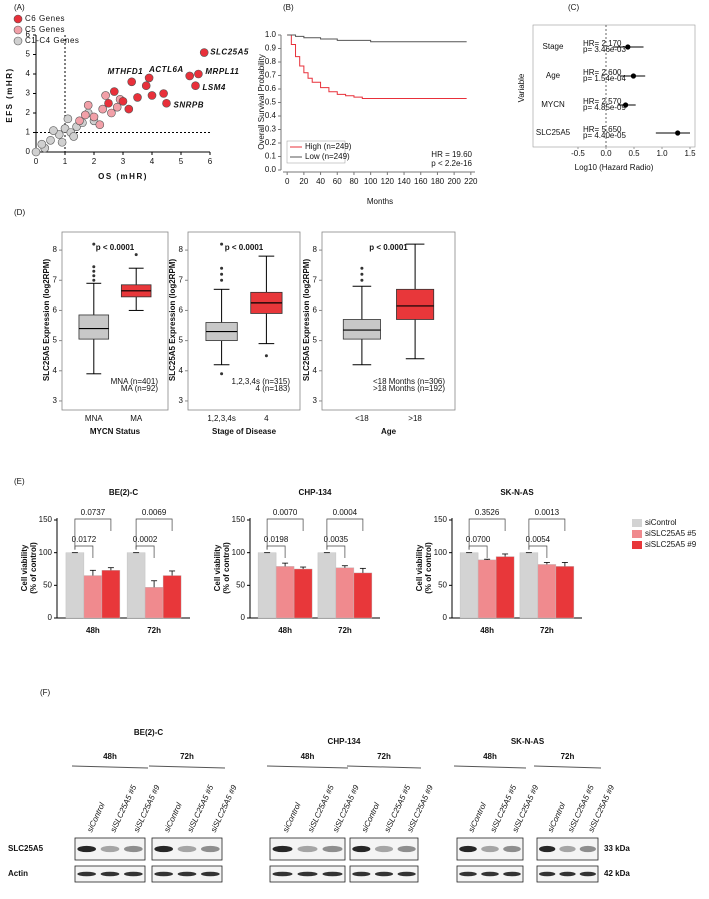 The image size is (709, 899). Describe the element at coordinates (47, 584) in the screenshot. I see `y-tick-label: 50` at that location.